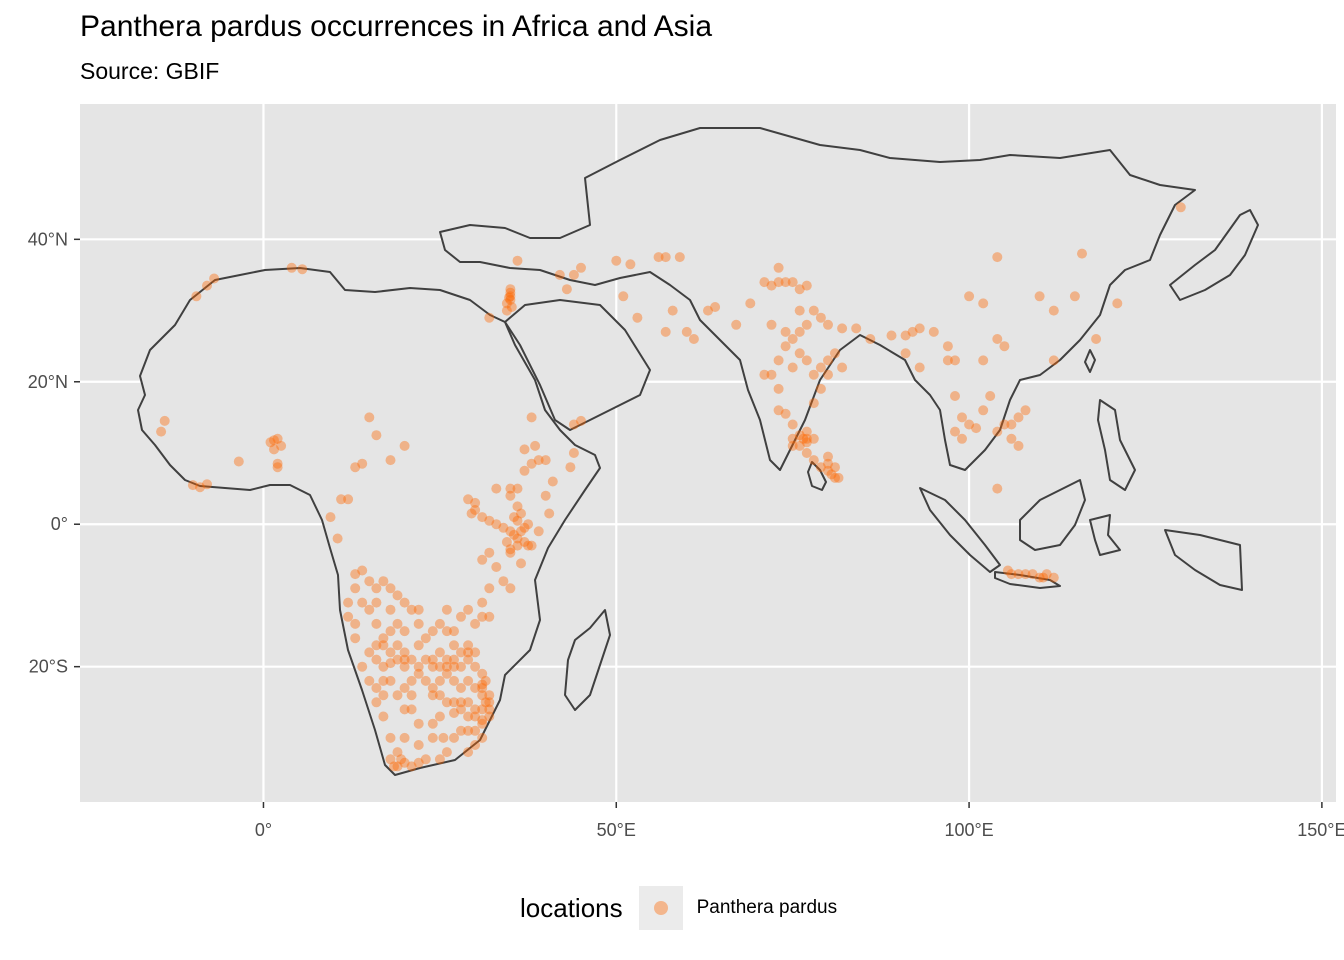 This screenshot has height=960, width=1344. I want to click on sri-lanka-outline, so click(817, 476).